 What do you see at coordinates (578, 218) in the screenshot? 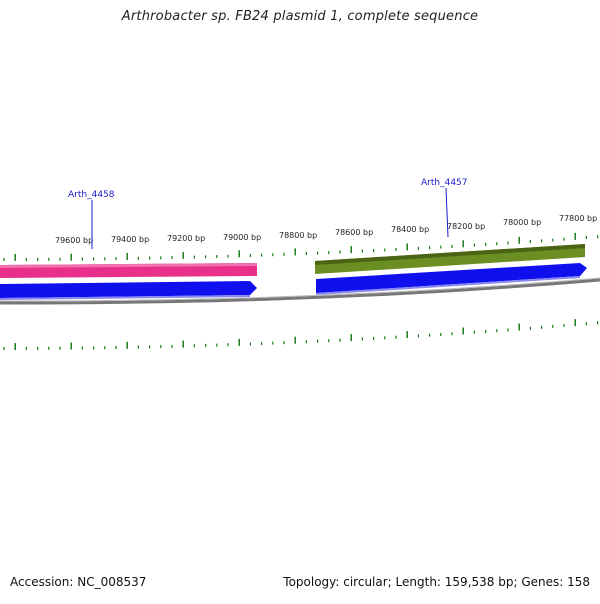
I see `scale-label: 77800 bp` at bounding box center [578, 218].